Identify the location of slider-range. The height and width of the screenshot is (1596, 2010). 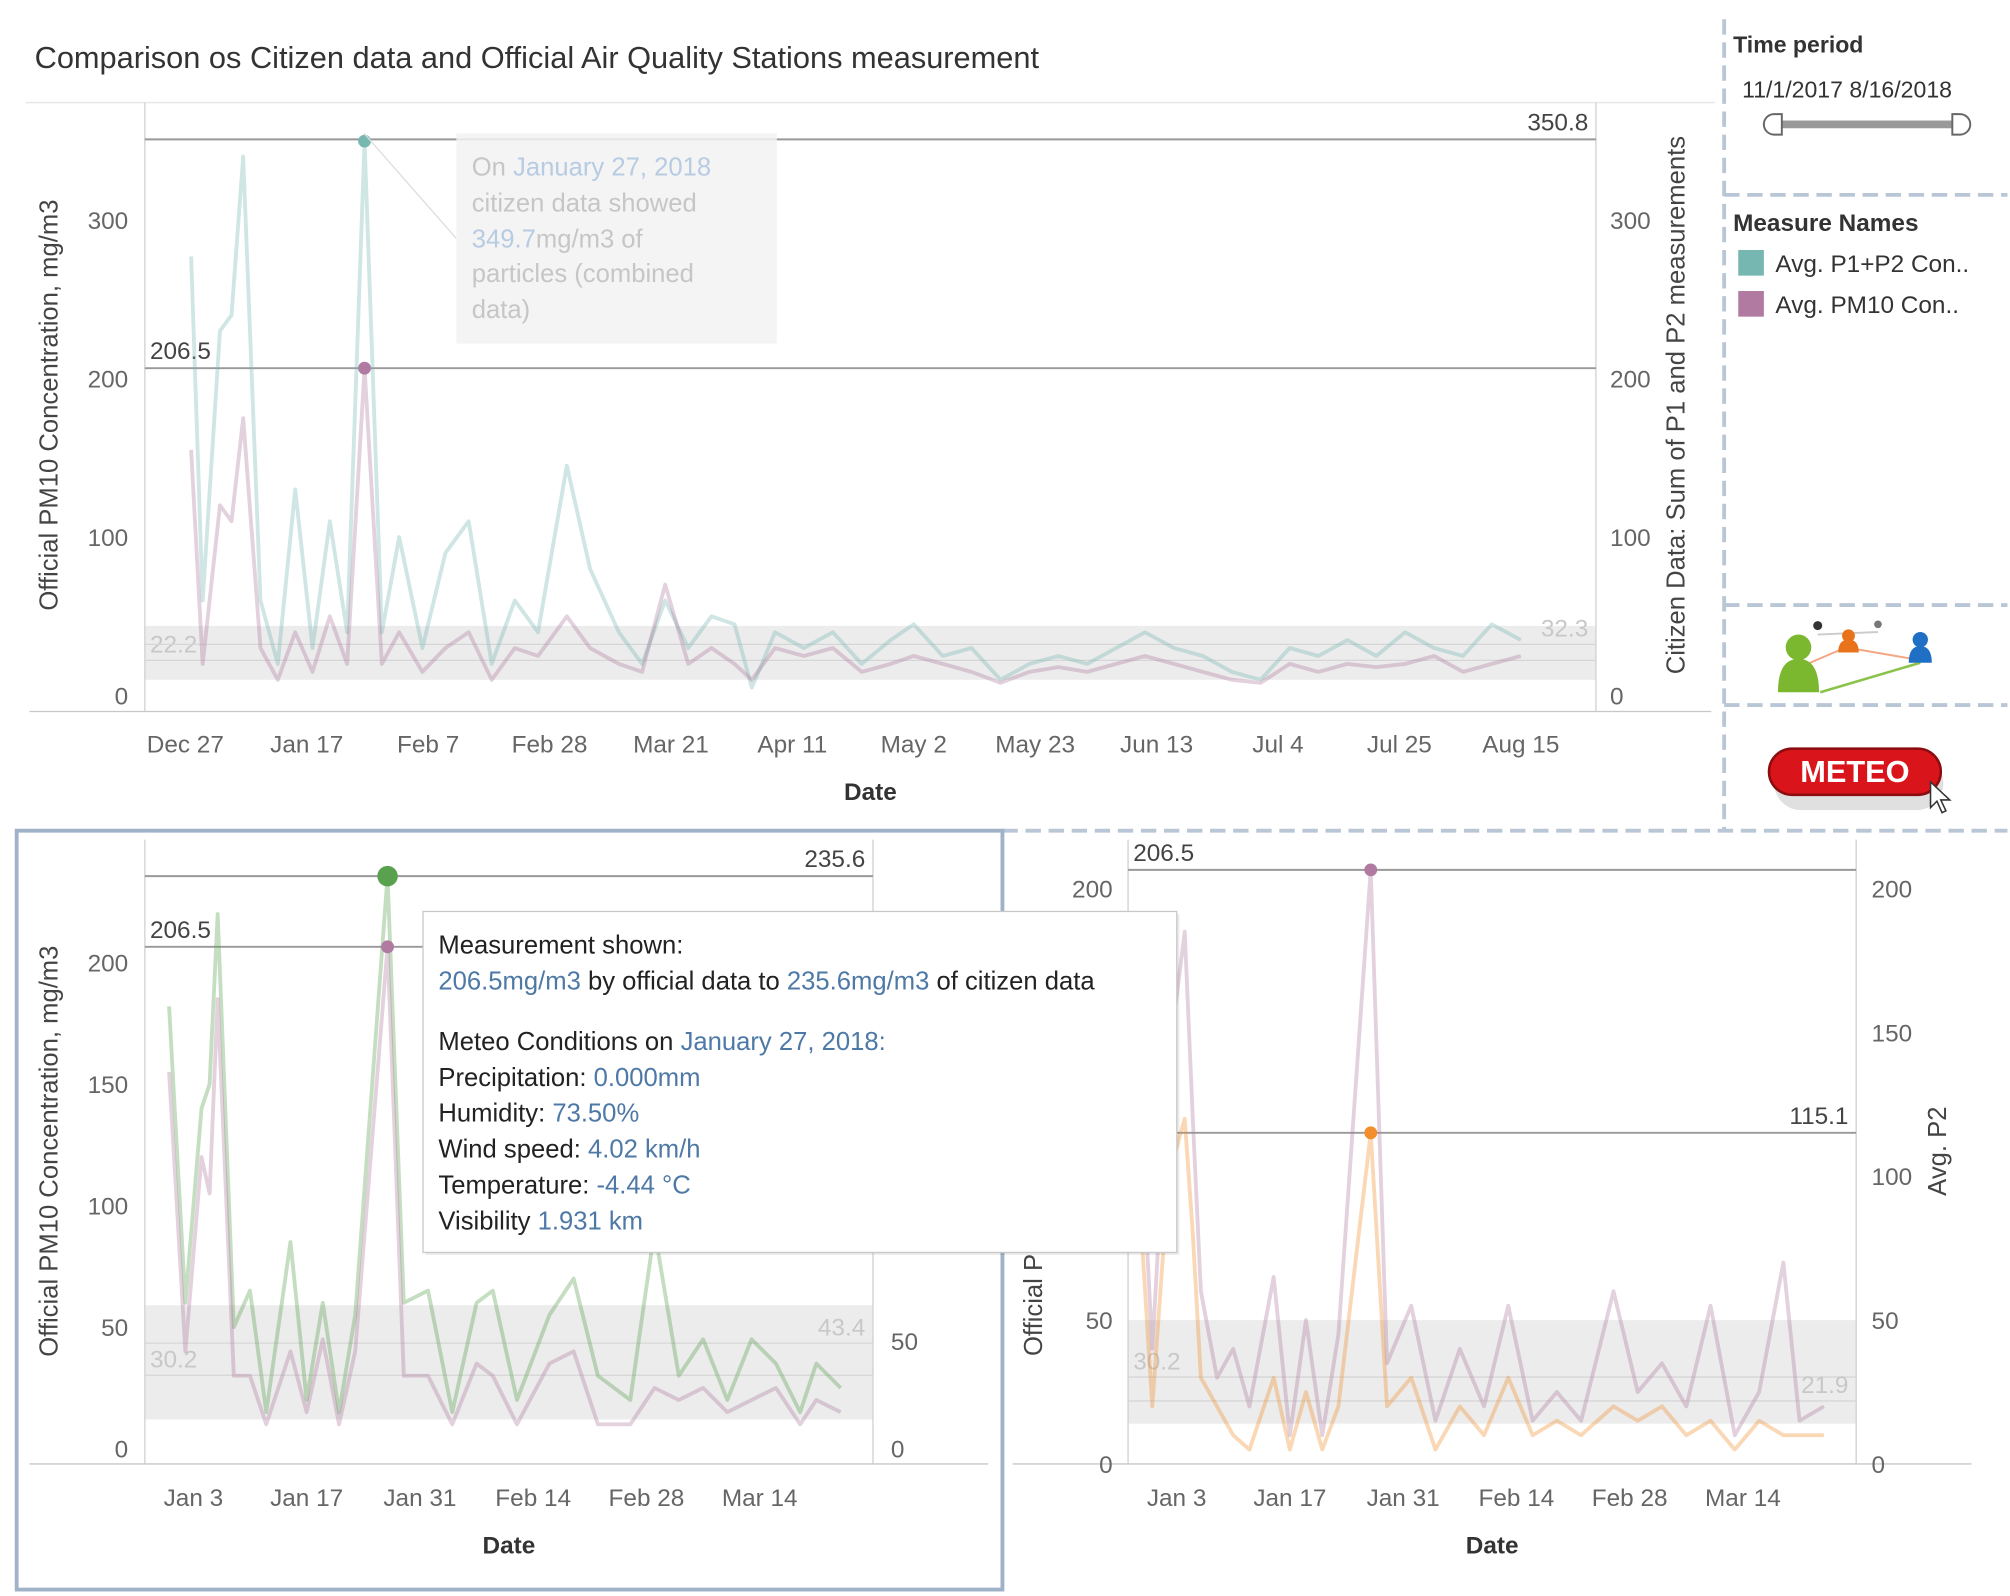
(1869, 124).